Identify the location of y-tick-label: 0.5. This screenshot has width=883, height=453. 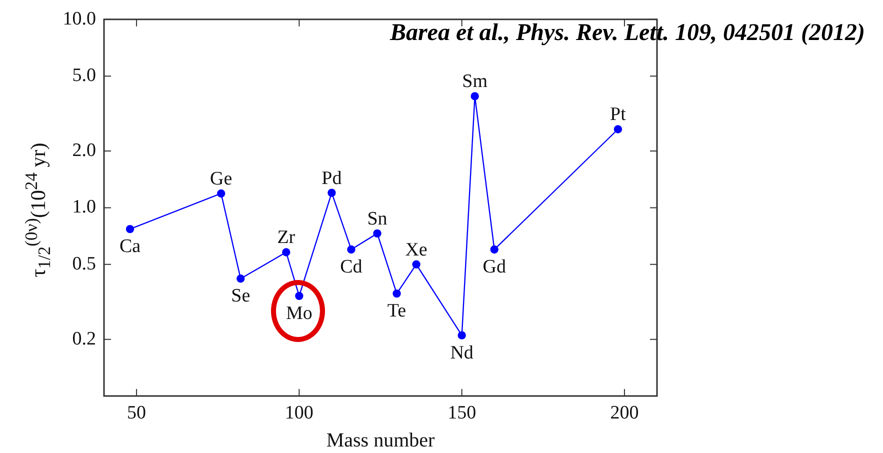
(84, 263).